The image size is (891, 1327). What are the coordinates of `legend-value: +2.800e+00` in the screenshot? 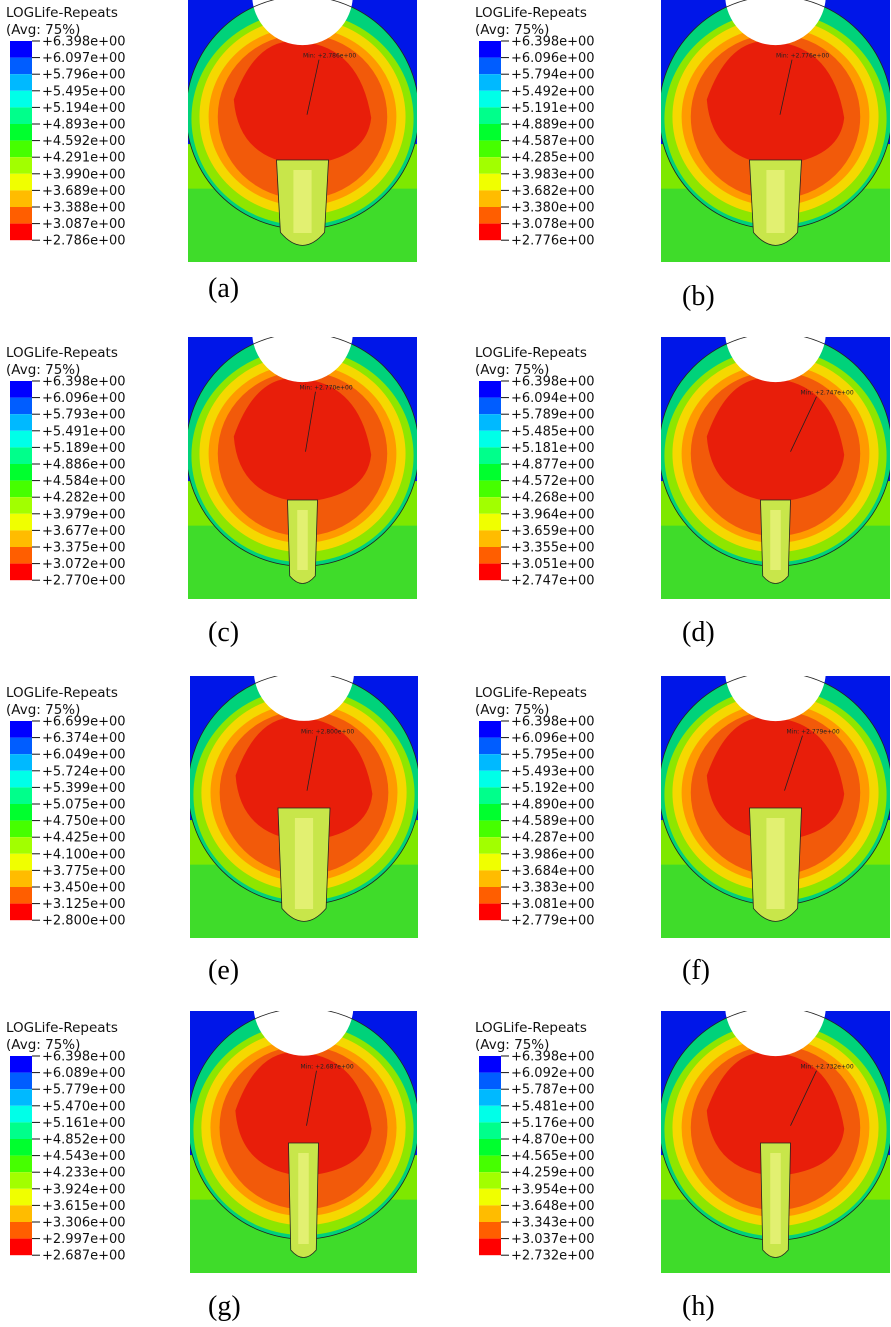 It's located at (84, 921).